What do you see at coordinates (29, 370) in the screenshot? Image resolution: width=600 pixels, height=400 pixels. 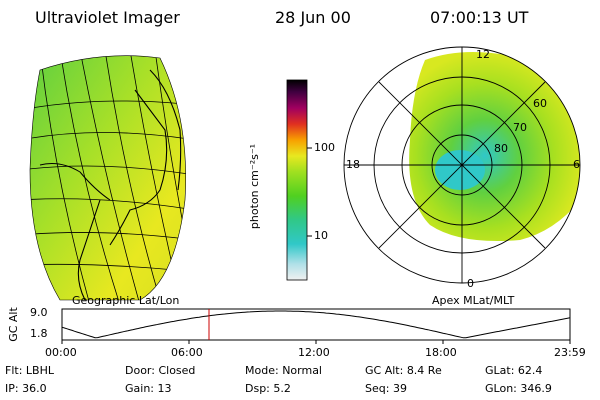 I see `info-flt: Flt: LBHL` at bounding box center [29, 370].